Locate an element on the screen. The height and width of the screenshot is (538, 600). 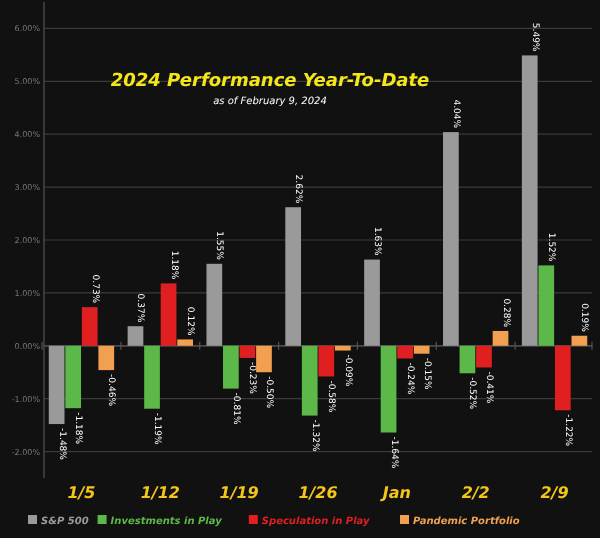
x-tick-label: 2/2 is located at coordinates (476, 493).